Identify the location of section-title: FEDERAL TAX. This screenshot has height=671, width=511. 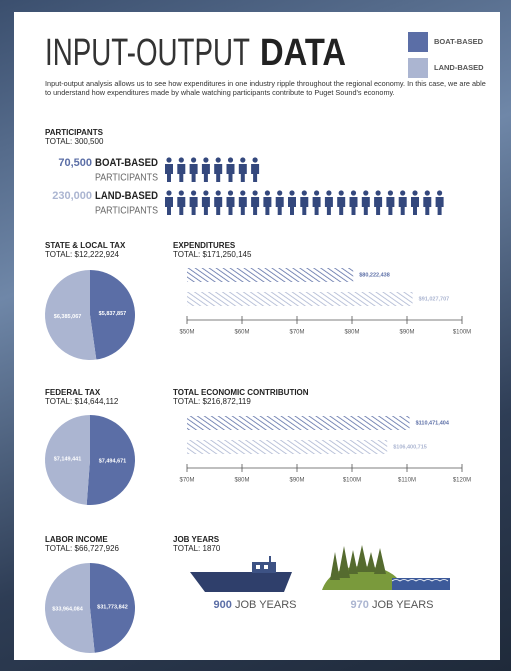
(73, 392).